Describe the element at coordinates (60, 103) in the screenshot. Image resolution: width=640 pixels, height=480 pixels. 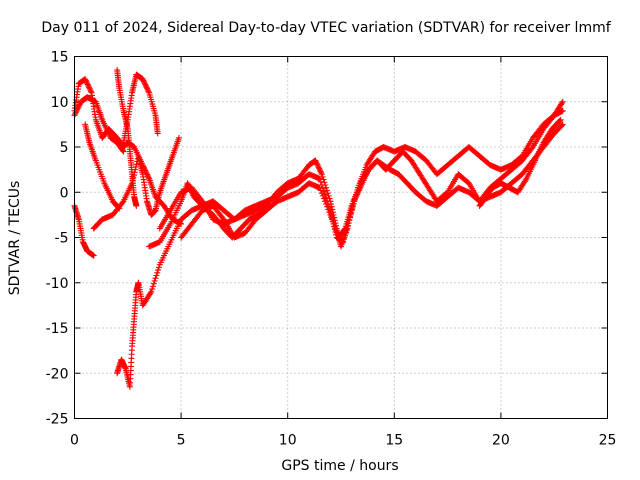
I see `y-tick-label: 10` at that location.